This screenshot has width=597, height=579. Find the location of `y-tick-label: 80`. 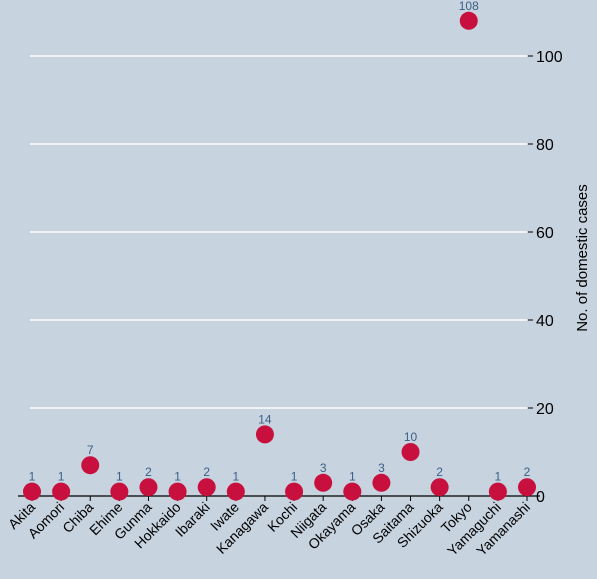

y-tick-label: 80 is located at coordinates (545, 145).